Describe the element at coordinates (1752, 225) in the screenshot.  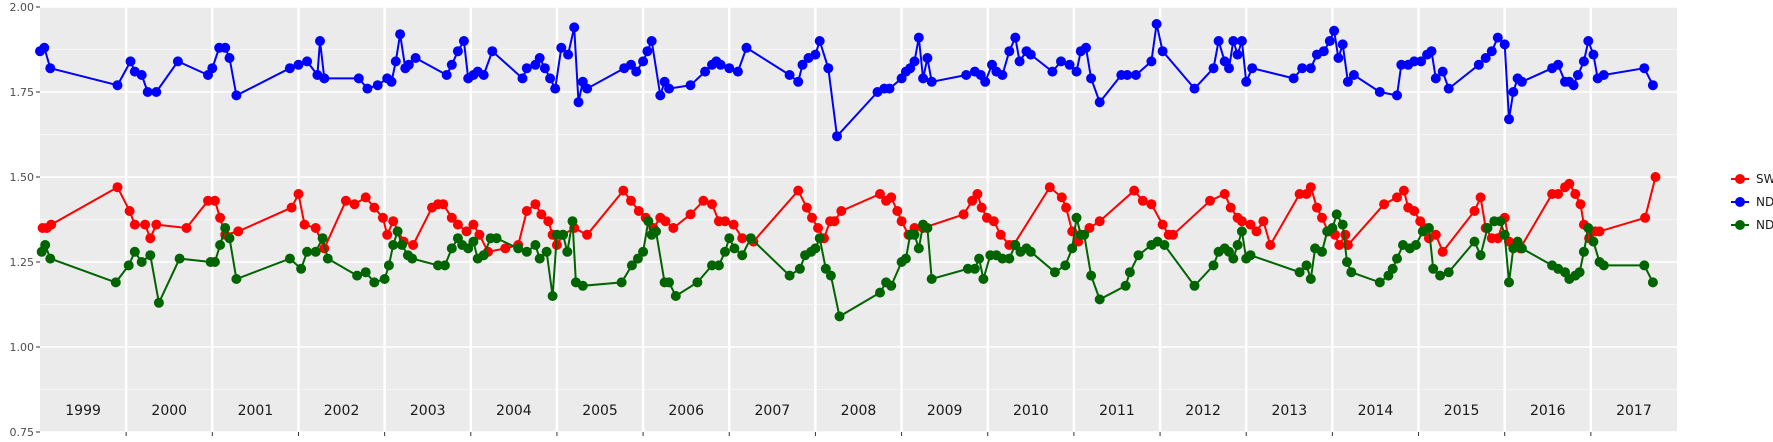
I see `legend-item-ndwi: NDWI` at that location.